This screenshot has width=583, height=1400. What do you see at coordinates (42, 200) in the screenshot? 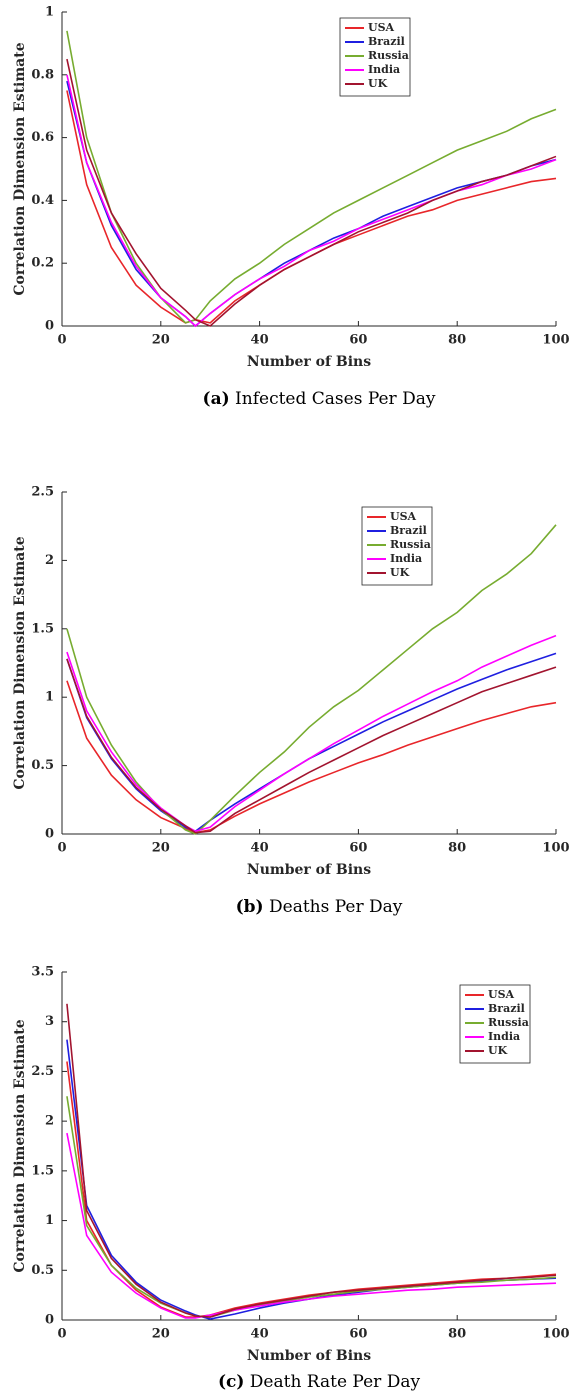
I see `y-tick-label: 0.4` at bounding box center [42, 200].